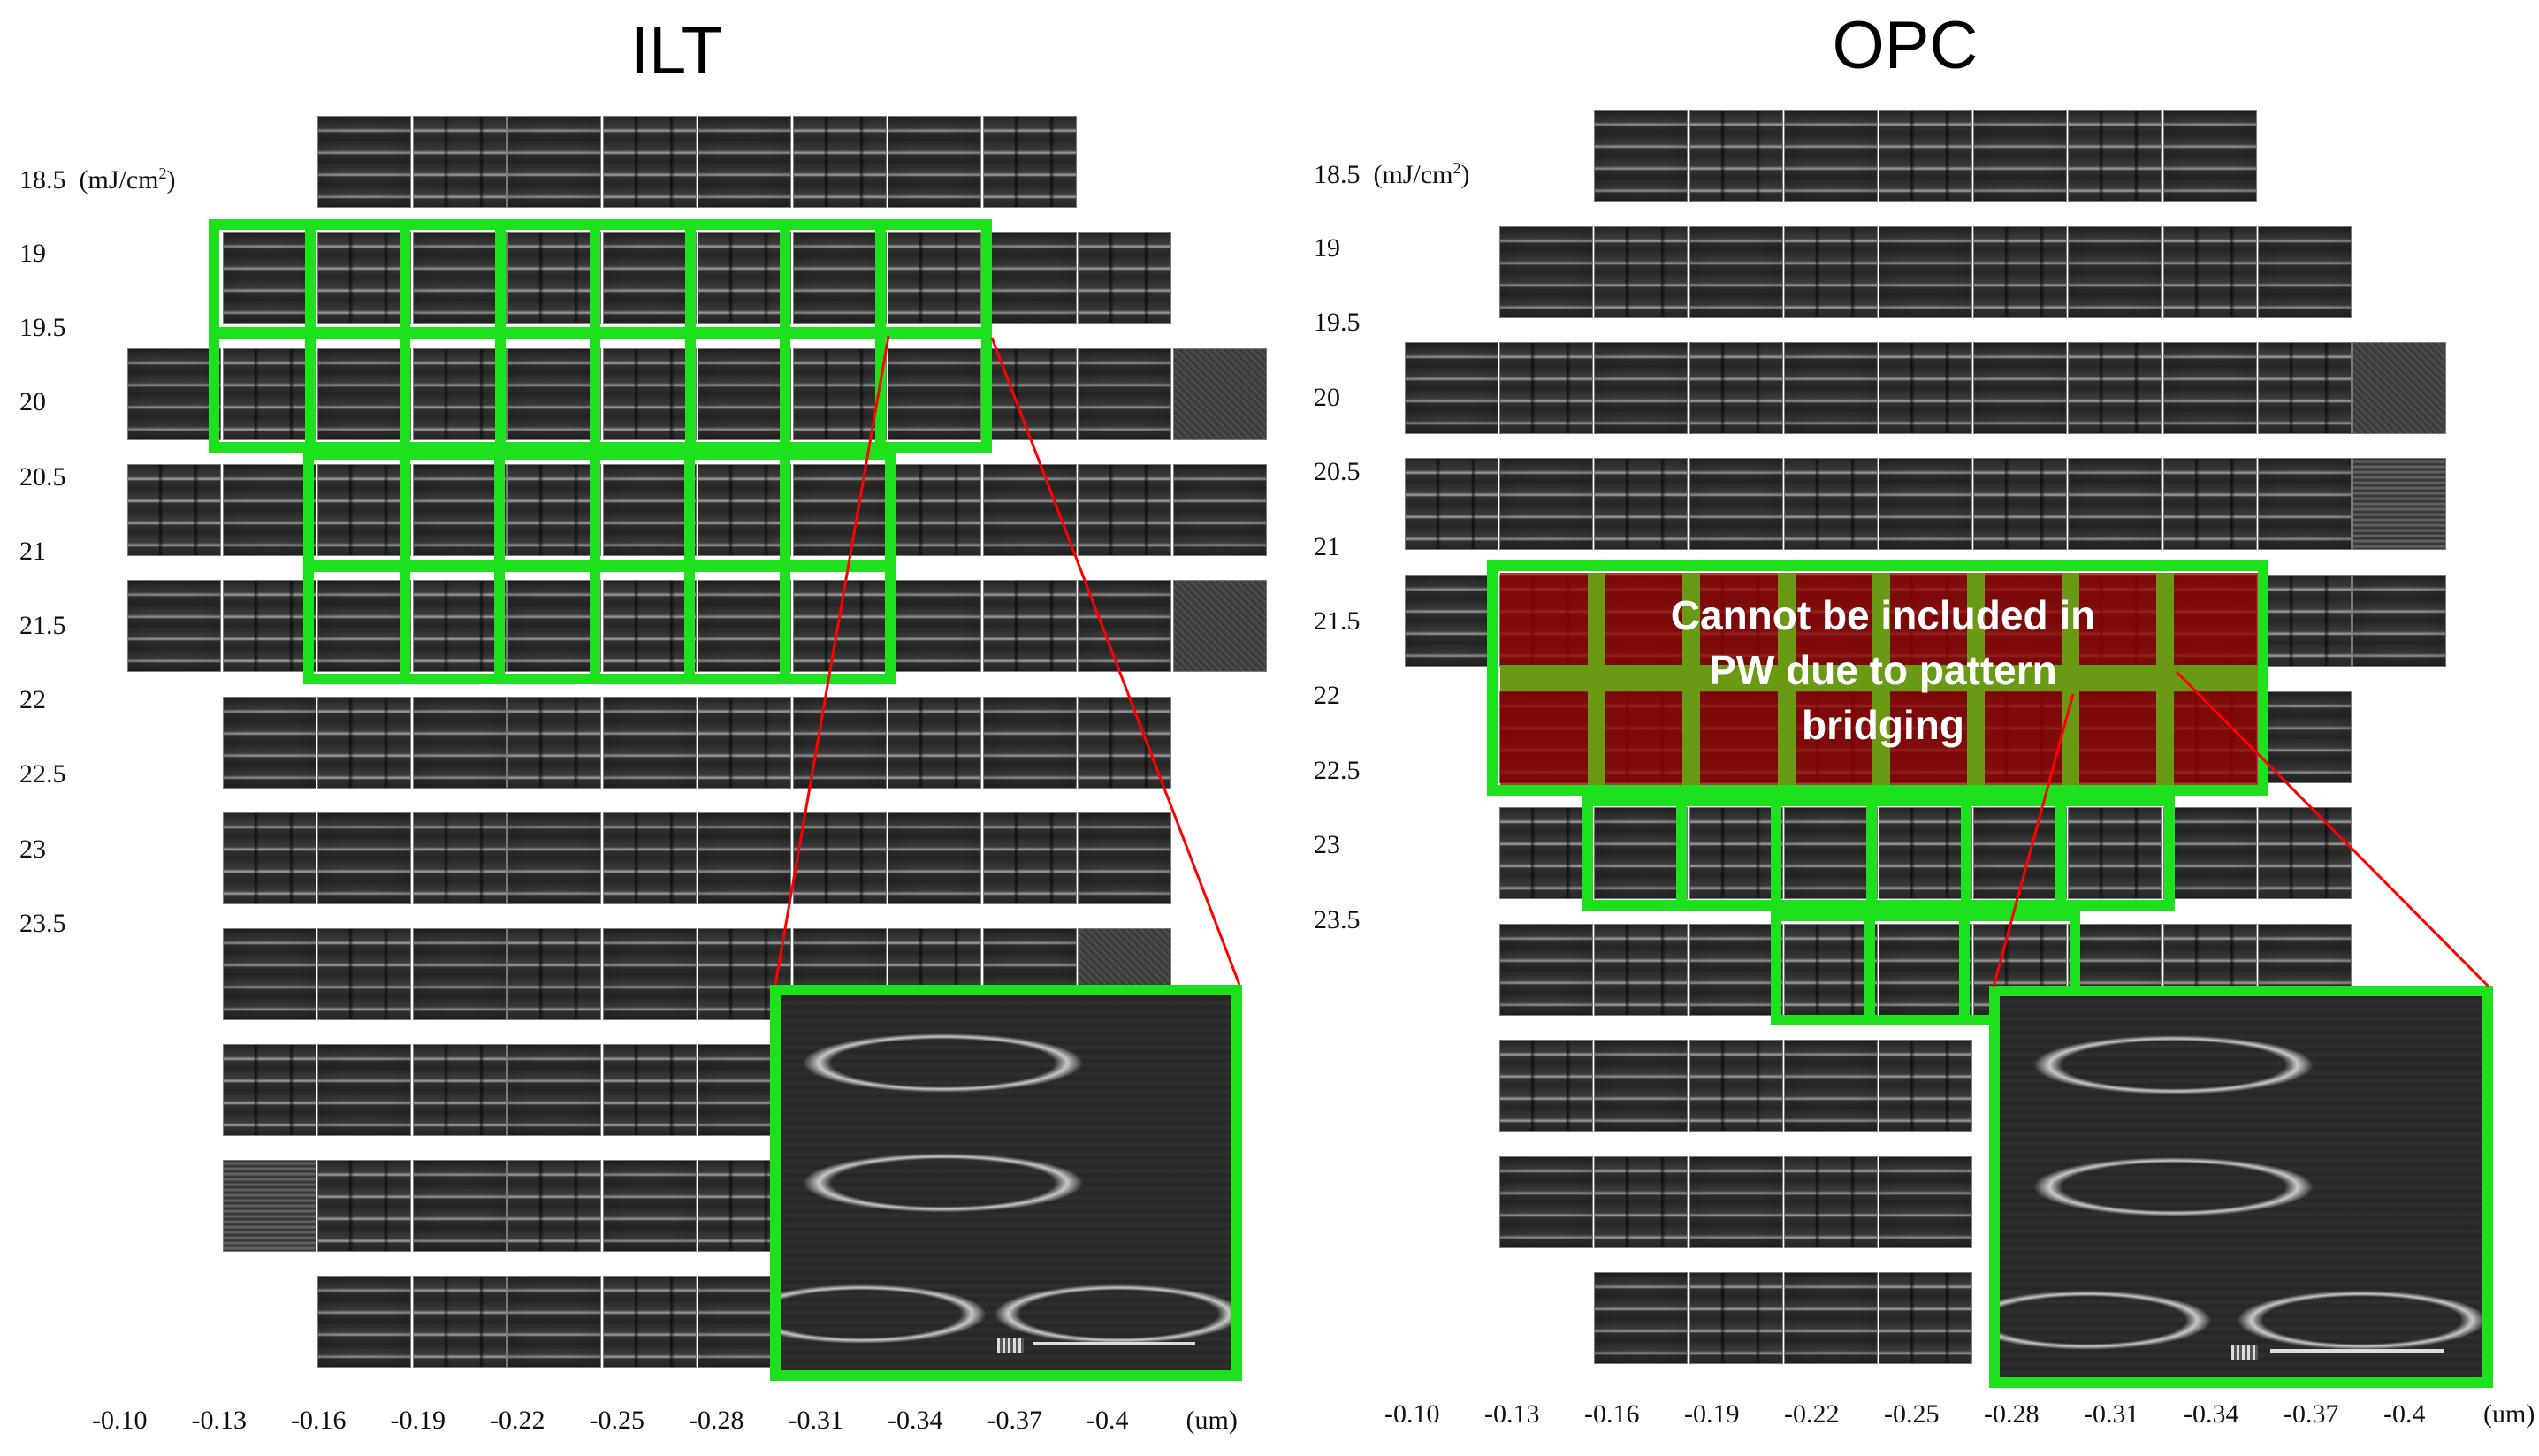 This screenshot has width=2539, height=1456. I want to click on annotation-line-1: Cannot be included in, so click(1883, 615).